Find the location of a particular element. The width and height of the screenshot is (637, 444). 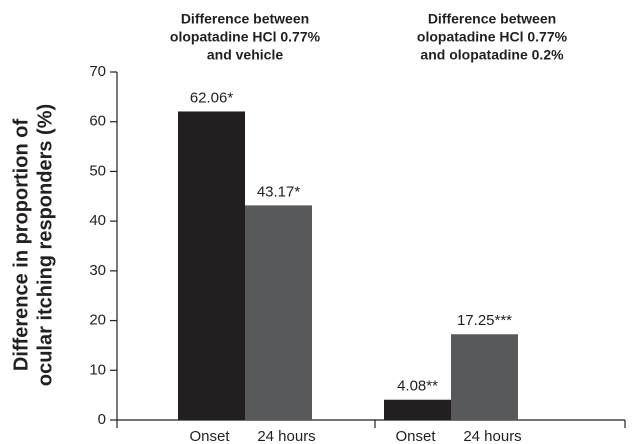

value-label: 4.08** is located at coordinates (417, 386).